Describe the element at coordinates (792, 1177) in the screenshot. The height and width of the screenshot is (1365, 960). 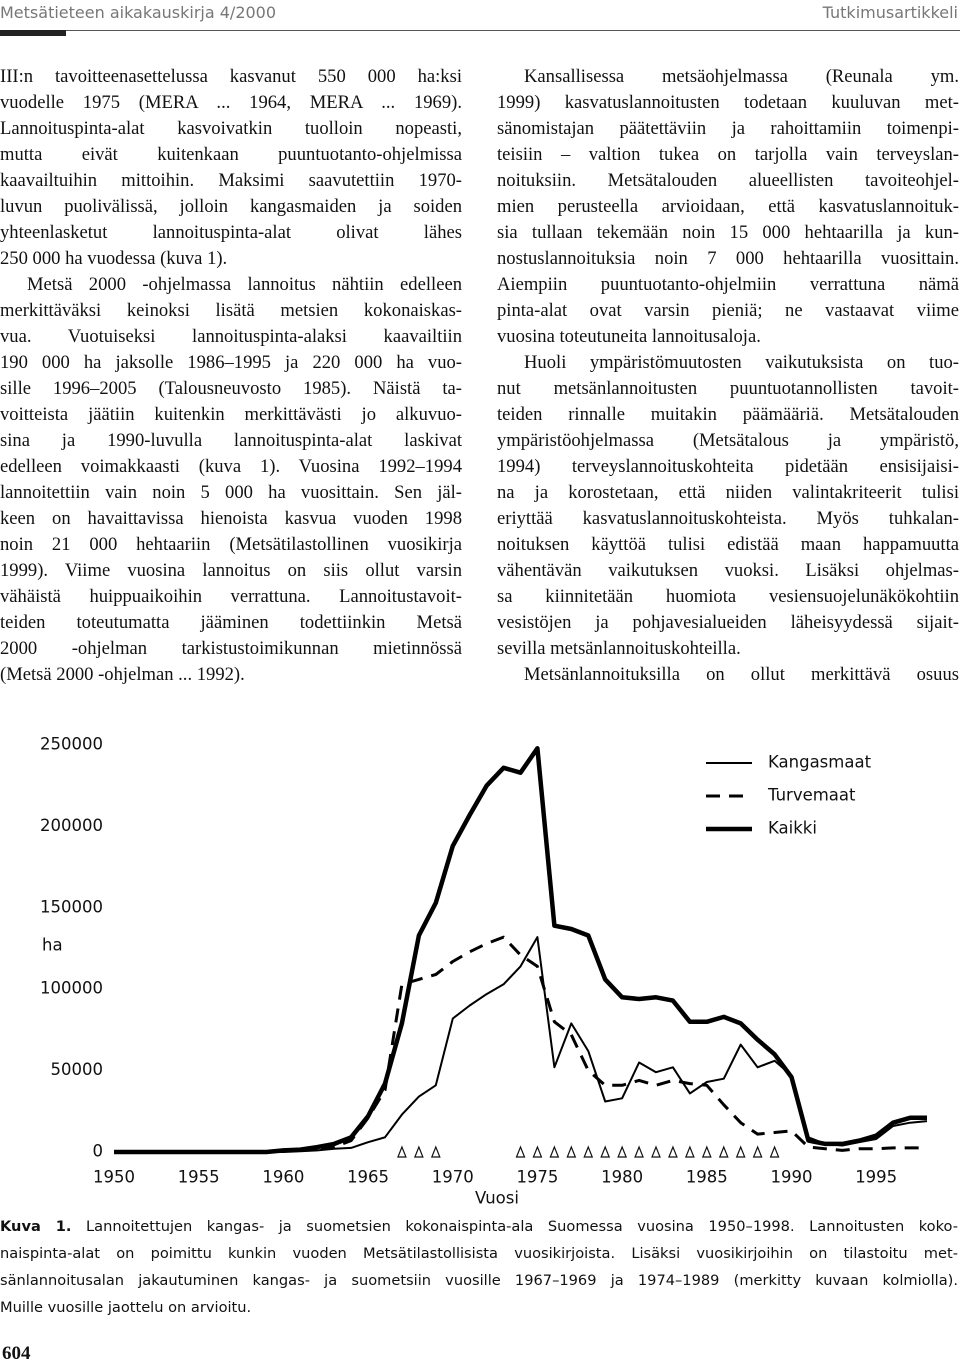
I see `x-tick-label: 1990` at that location.